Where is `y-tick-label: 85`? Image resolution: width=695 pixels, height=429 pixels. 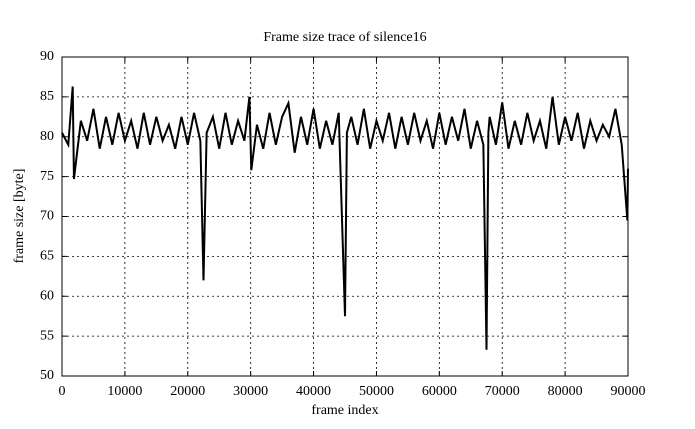 y-tick-label: 85 is located at coordinates (47, 96).